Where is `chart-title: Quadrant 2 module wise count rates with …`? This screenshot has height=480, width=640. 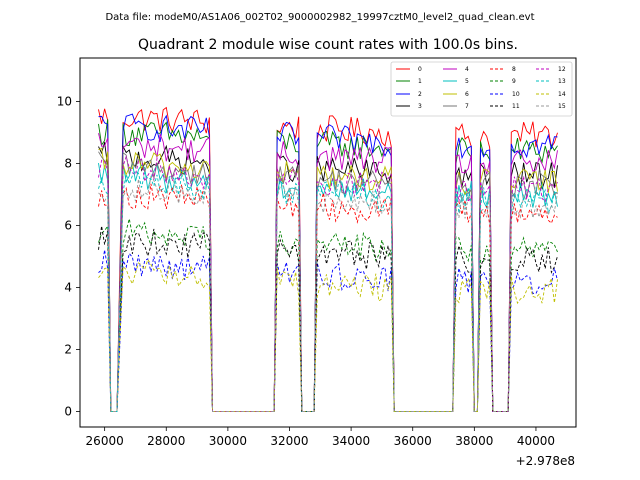 chart-title: Quadrant 2 module wise count rates with … is located at coordinates (328, 45).